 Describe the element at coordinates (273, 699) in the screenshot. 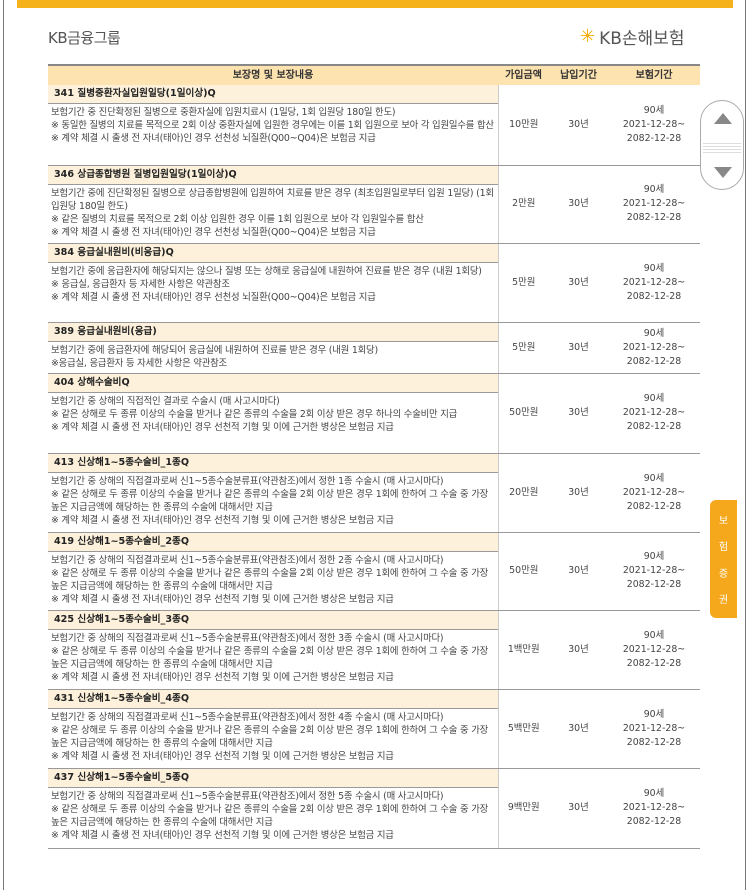

I see `coverage-title: 431 신상해1~5종수술비_4종Q` at that location.